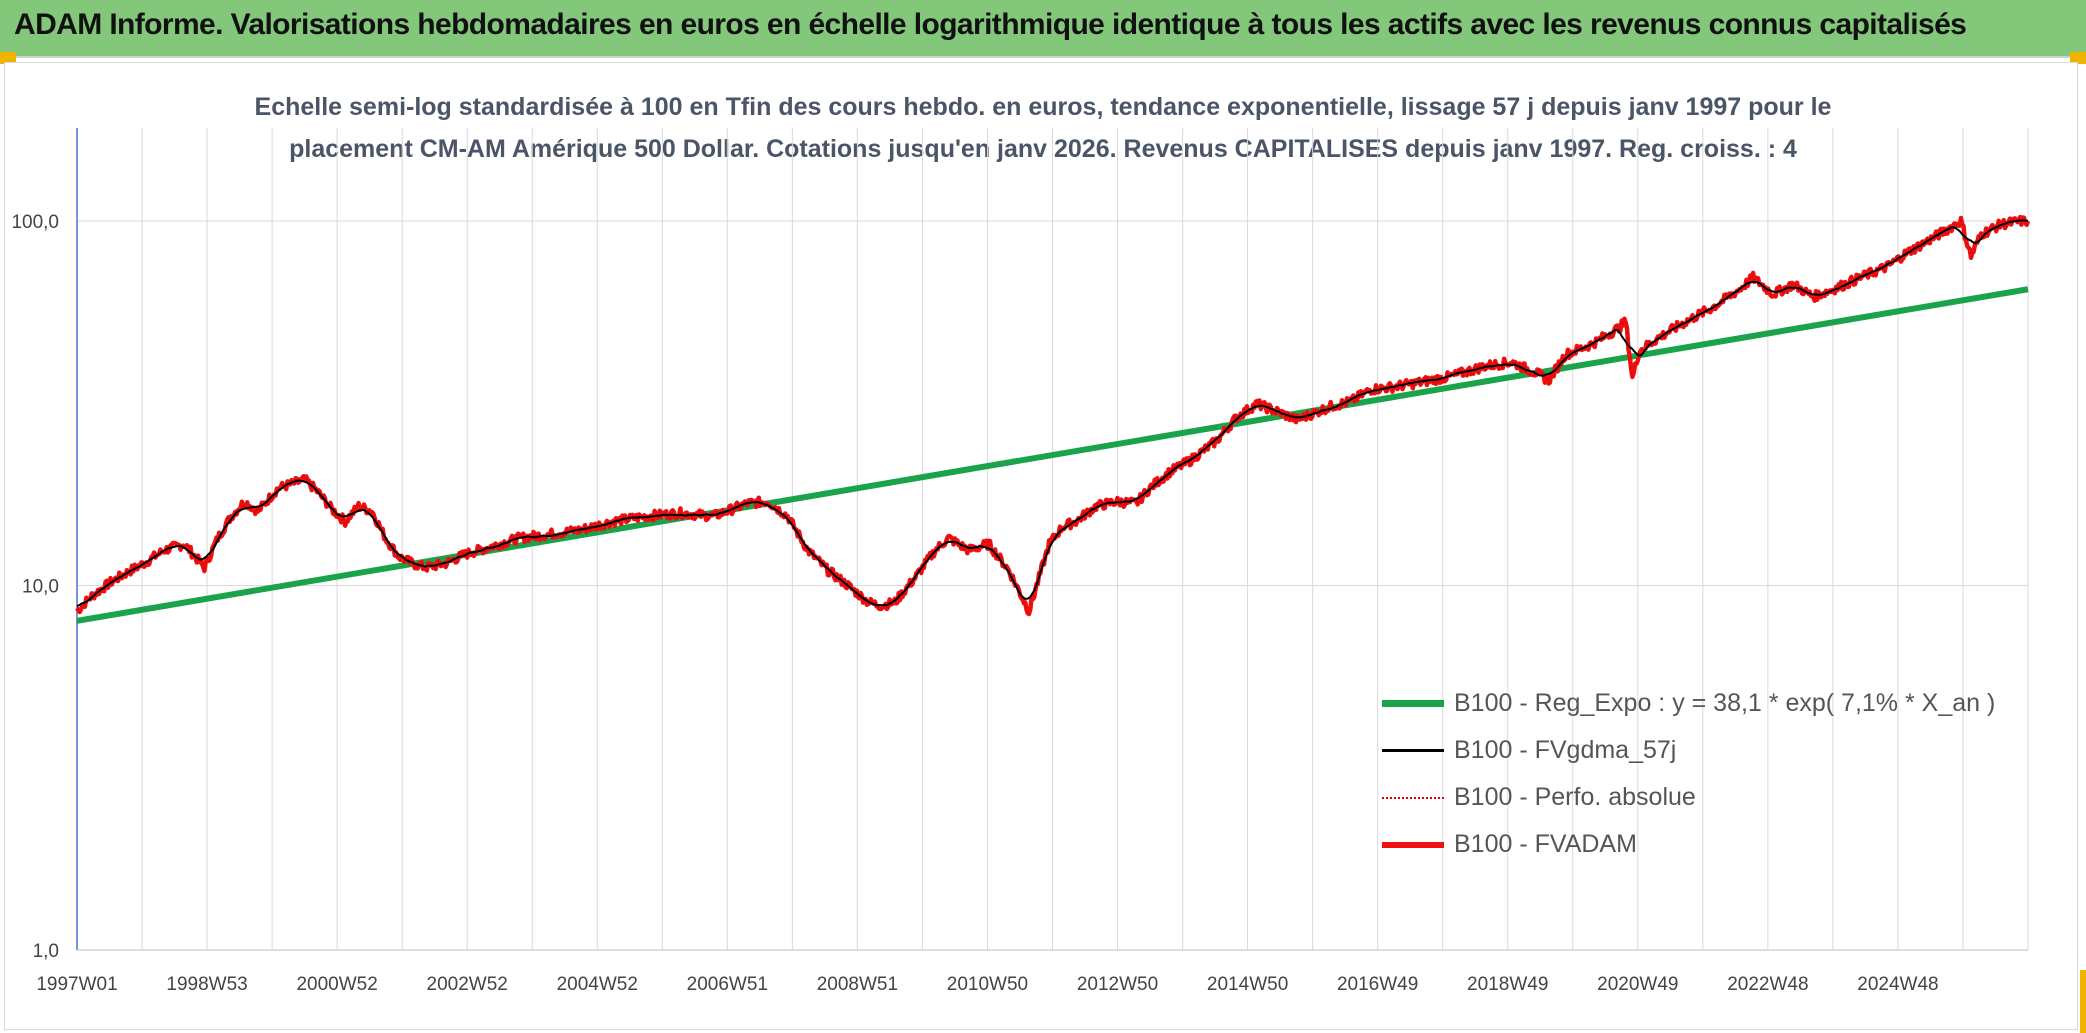 The image size is (2086, 1033). Describe the element at coordinates (40, 587) in the screenshot. I see `y-tick-label: 10,0` at that location.